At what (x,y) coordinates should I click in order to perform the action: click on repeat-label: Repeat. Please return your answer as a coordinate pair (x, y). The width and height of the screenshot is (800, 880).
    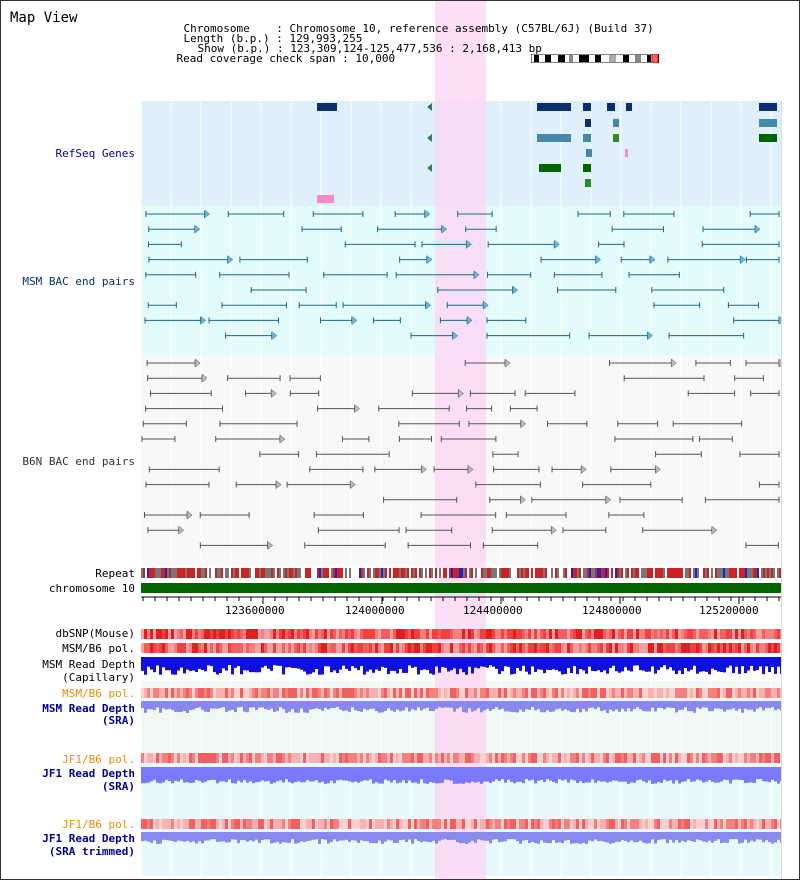
    Looking at the image, I should click on (115, 573).